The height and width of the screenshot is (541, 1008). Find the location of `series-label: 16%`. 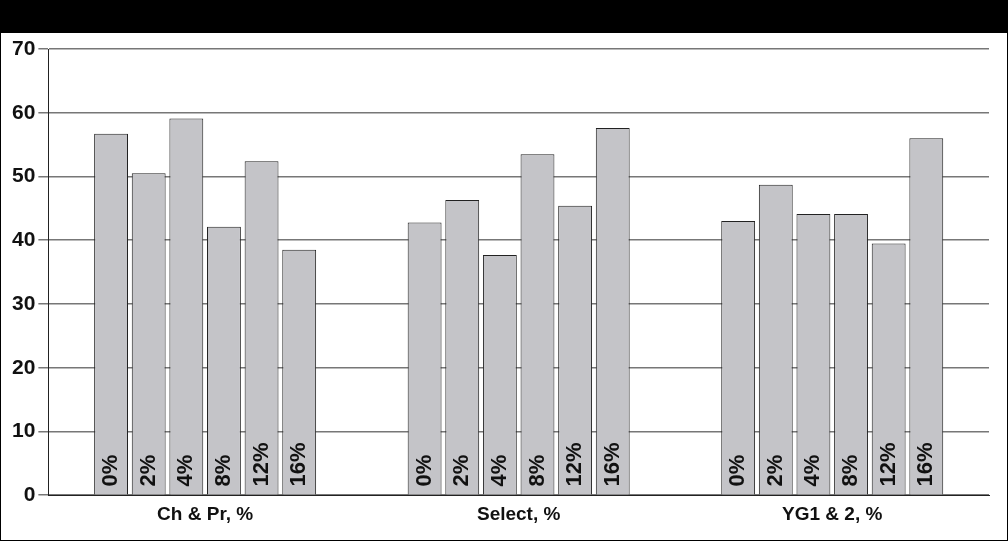

series-label: 16% is located at coordinates (298, 464).